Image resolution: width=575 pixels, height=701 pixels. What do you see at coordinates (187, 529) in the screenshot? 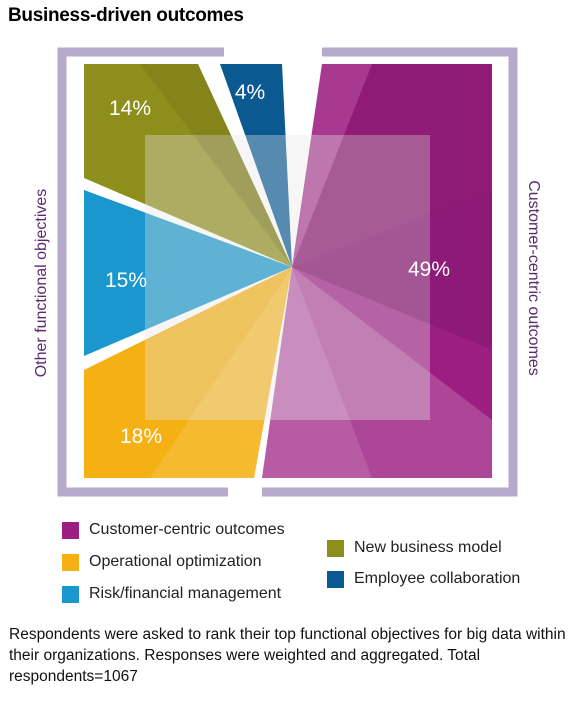
I see `legend-label: Customer-centric outcomes` at bounding box center [187, 529].